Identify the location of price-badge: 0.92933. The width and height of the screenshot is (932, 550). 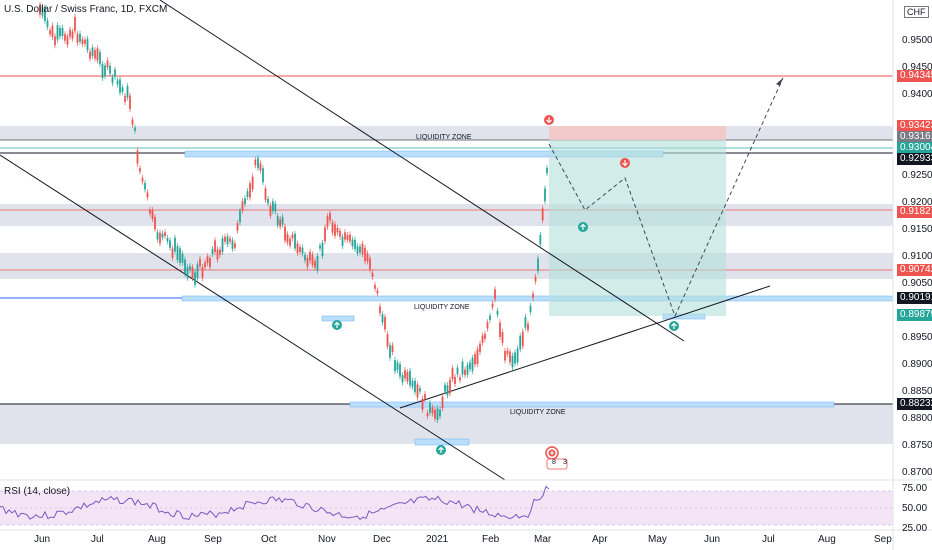
(914, 159).